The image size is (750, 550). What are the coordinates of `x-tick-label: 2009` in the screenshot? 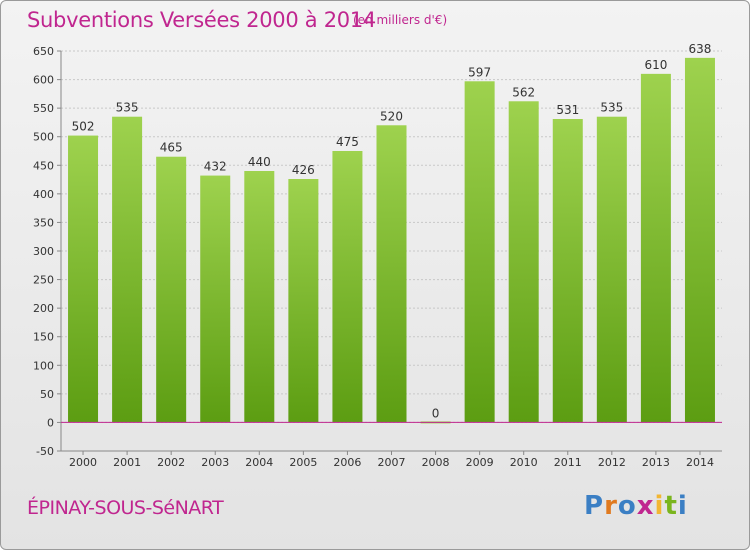 It's located at (480, 462).